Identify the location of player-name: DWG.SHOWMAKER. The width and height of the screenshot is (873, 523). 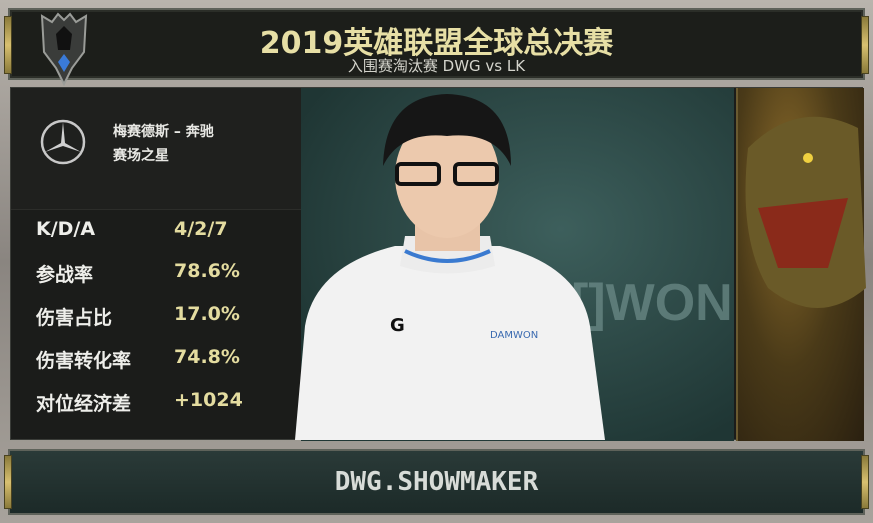
(436, 482).